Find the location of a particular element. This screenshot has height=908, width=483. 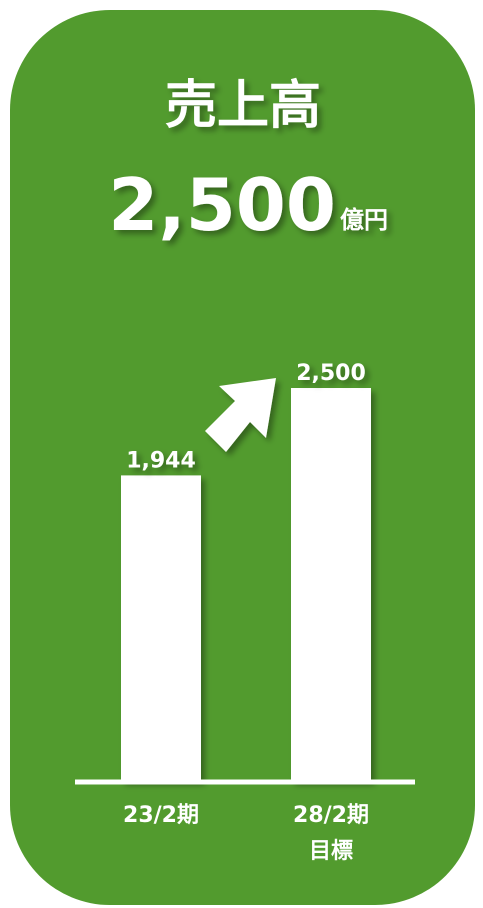

x-tick-label: 28/2期 目標 is located at coordinates (331, 833).